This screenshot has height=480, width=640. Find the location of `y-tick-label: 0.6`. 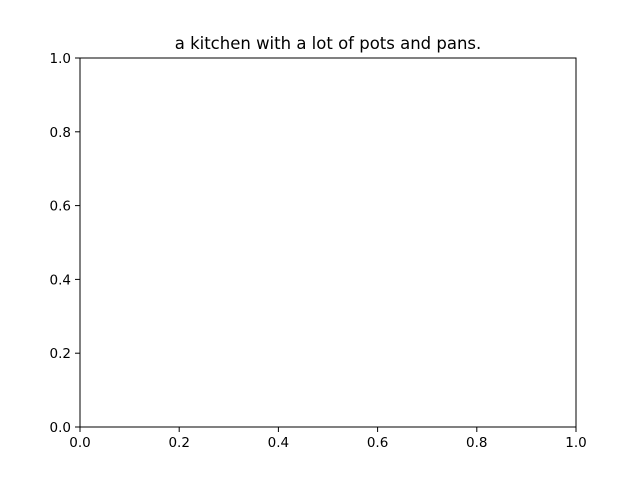

y-tick-label: 0.6 is located at coordinates (60, 207).